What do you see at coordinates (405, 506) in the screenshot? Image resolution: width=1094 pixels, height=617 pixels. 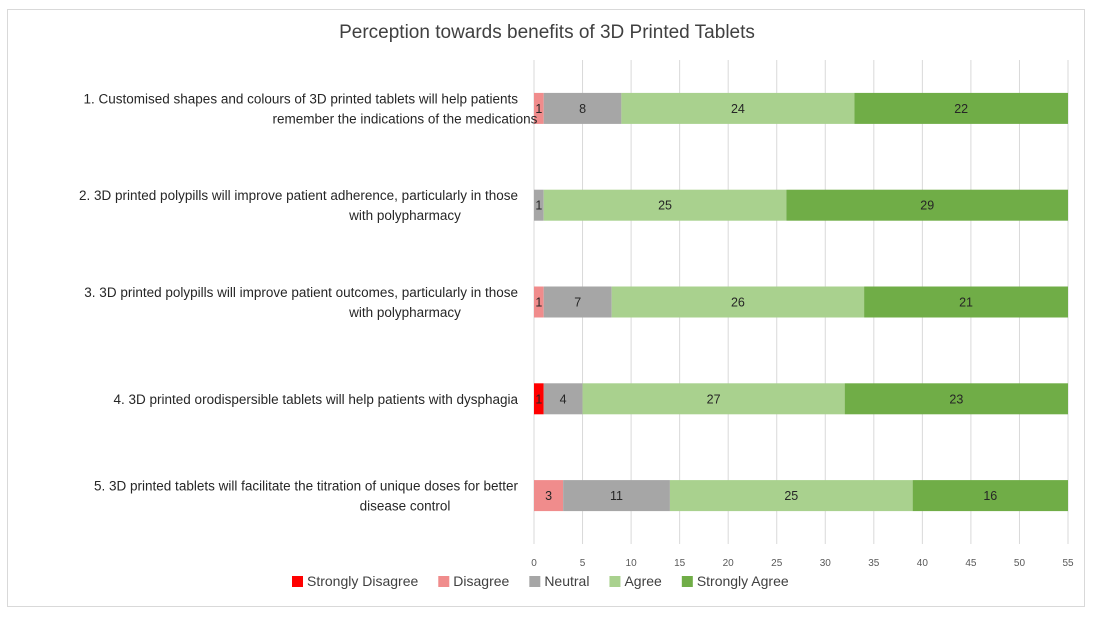 I see `category-label: disease control` at bounding box center [405, 506].